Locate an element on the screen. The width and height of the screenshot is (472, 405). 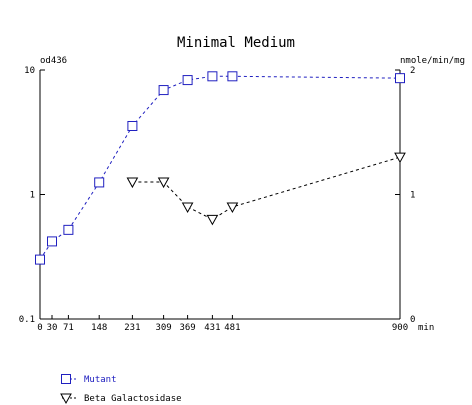
left-axis-label: od436 is located at coordinates (53, 61).